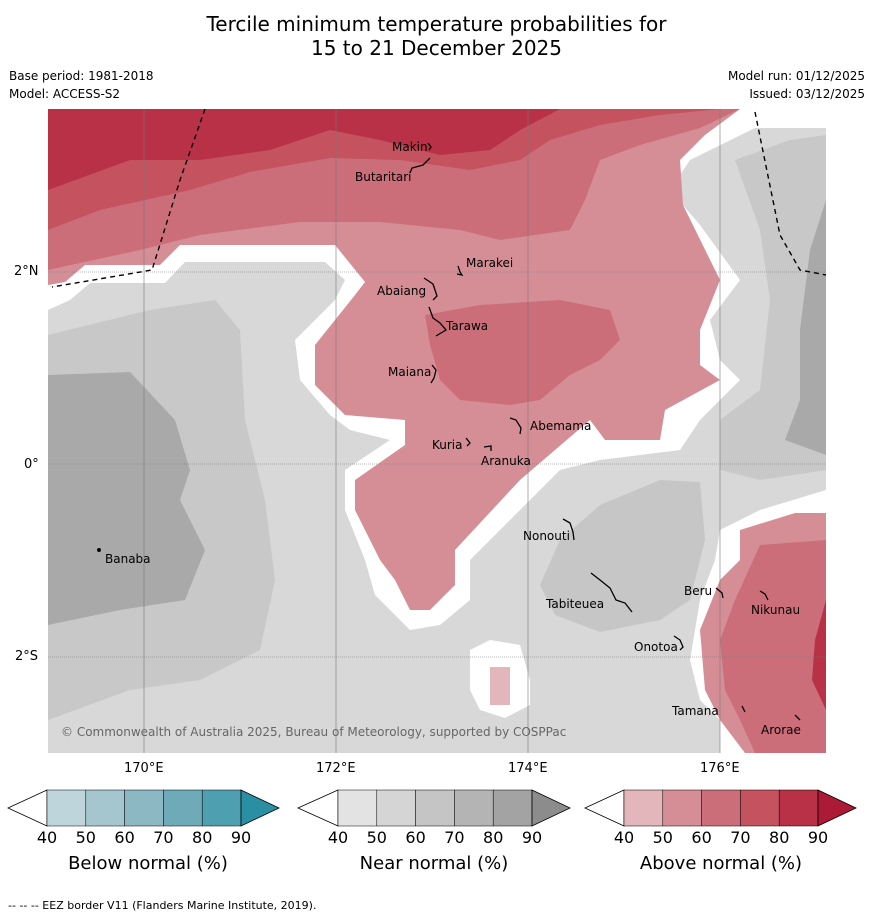  What do you see at coordinates (460, 270) in the screenshot?
I see `marakei-coast` at bounding box center [460, 270].